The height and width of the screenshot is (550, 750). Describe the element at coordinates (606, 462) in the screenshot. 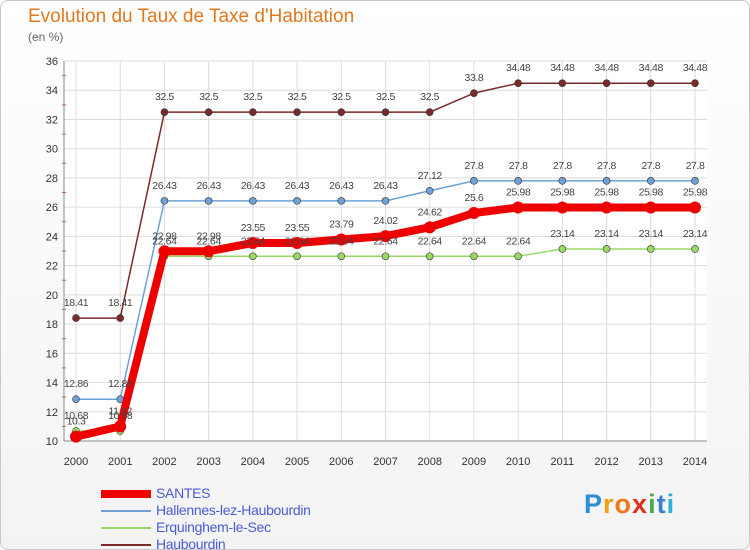

I see `x-tick-label: 2012` at that location.